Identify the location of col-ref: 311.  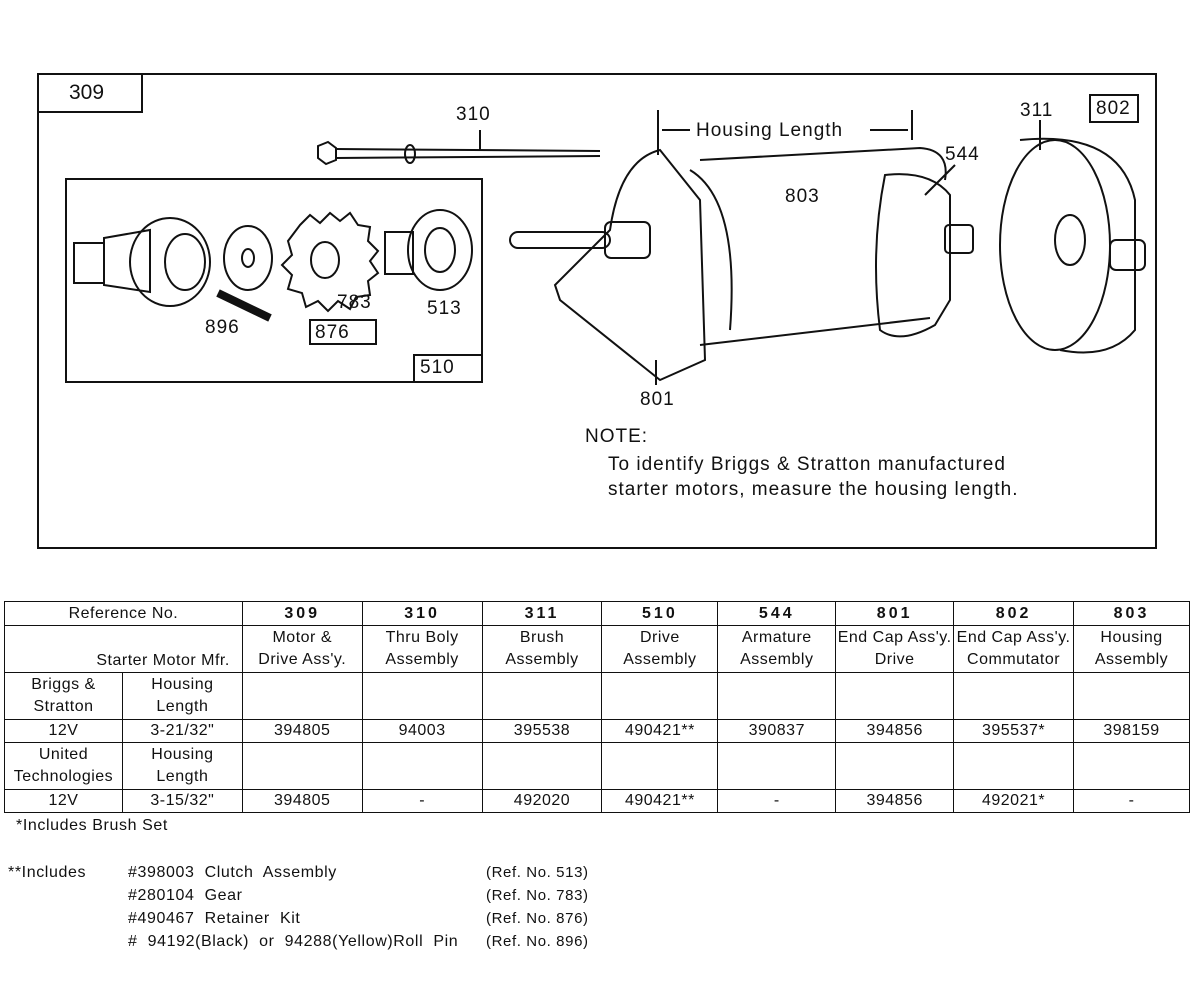
(542, 613).